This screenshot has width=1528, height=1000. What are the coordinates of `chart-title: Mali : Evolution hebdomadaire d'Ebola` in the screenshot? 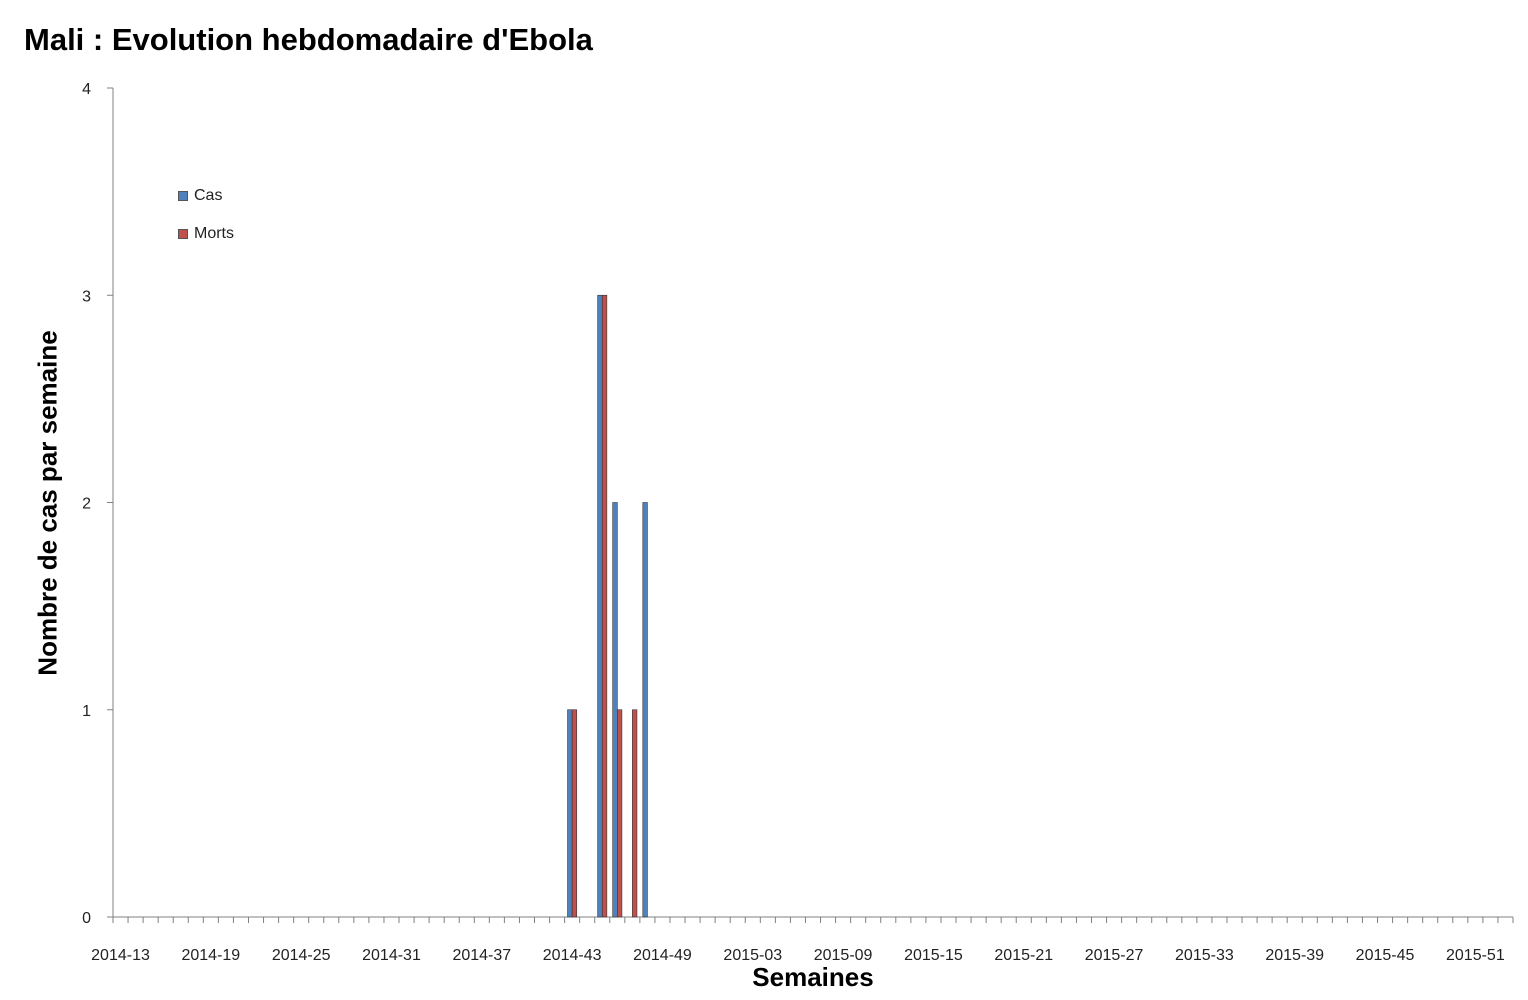 It's located at (308, 39).